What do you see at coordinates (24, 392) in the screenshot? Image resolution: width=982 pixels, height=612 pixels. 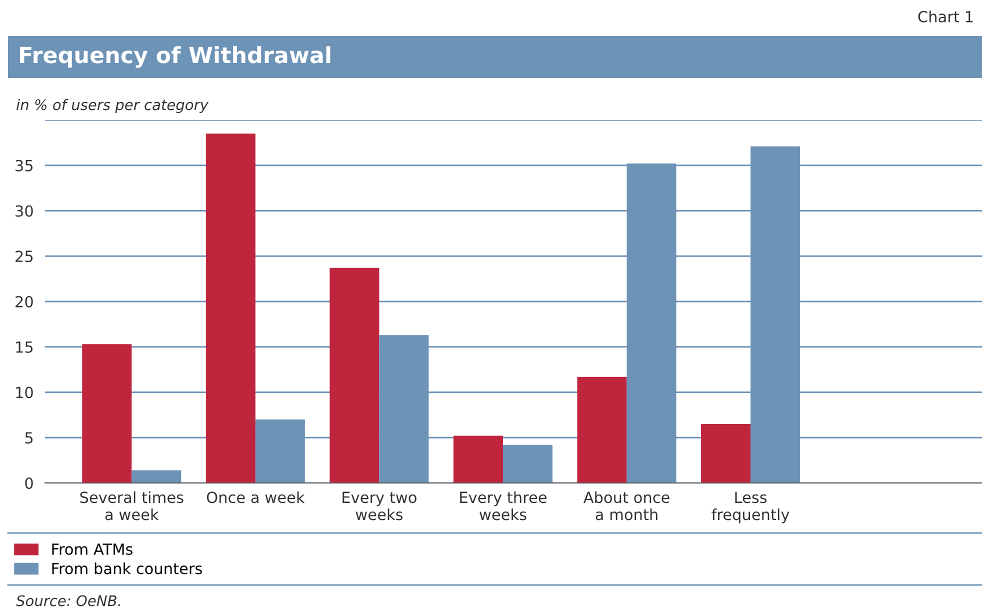 I see `y-tick-label: 10` at bounding box center [24, 392].